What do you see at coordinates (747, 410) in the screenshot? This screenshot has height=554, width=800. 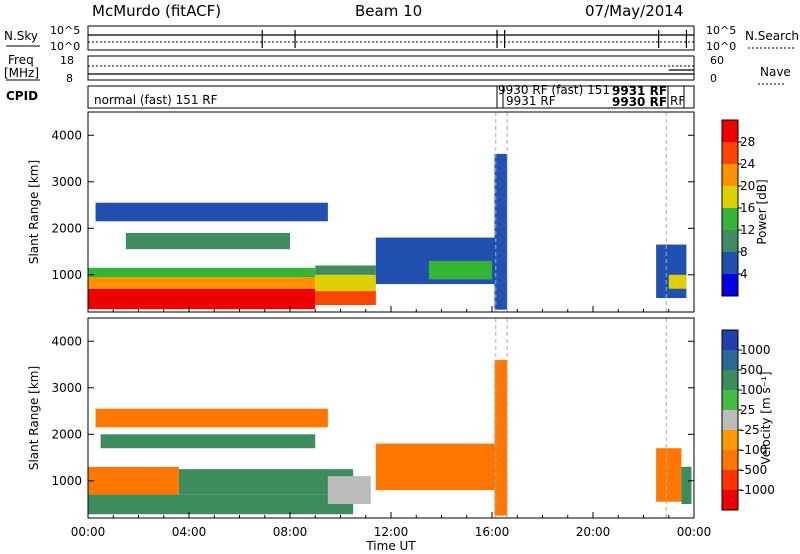 I see `colorbar-tick-label: 25` at bounding box center [747, 410].